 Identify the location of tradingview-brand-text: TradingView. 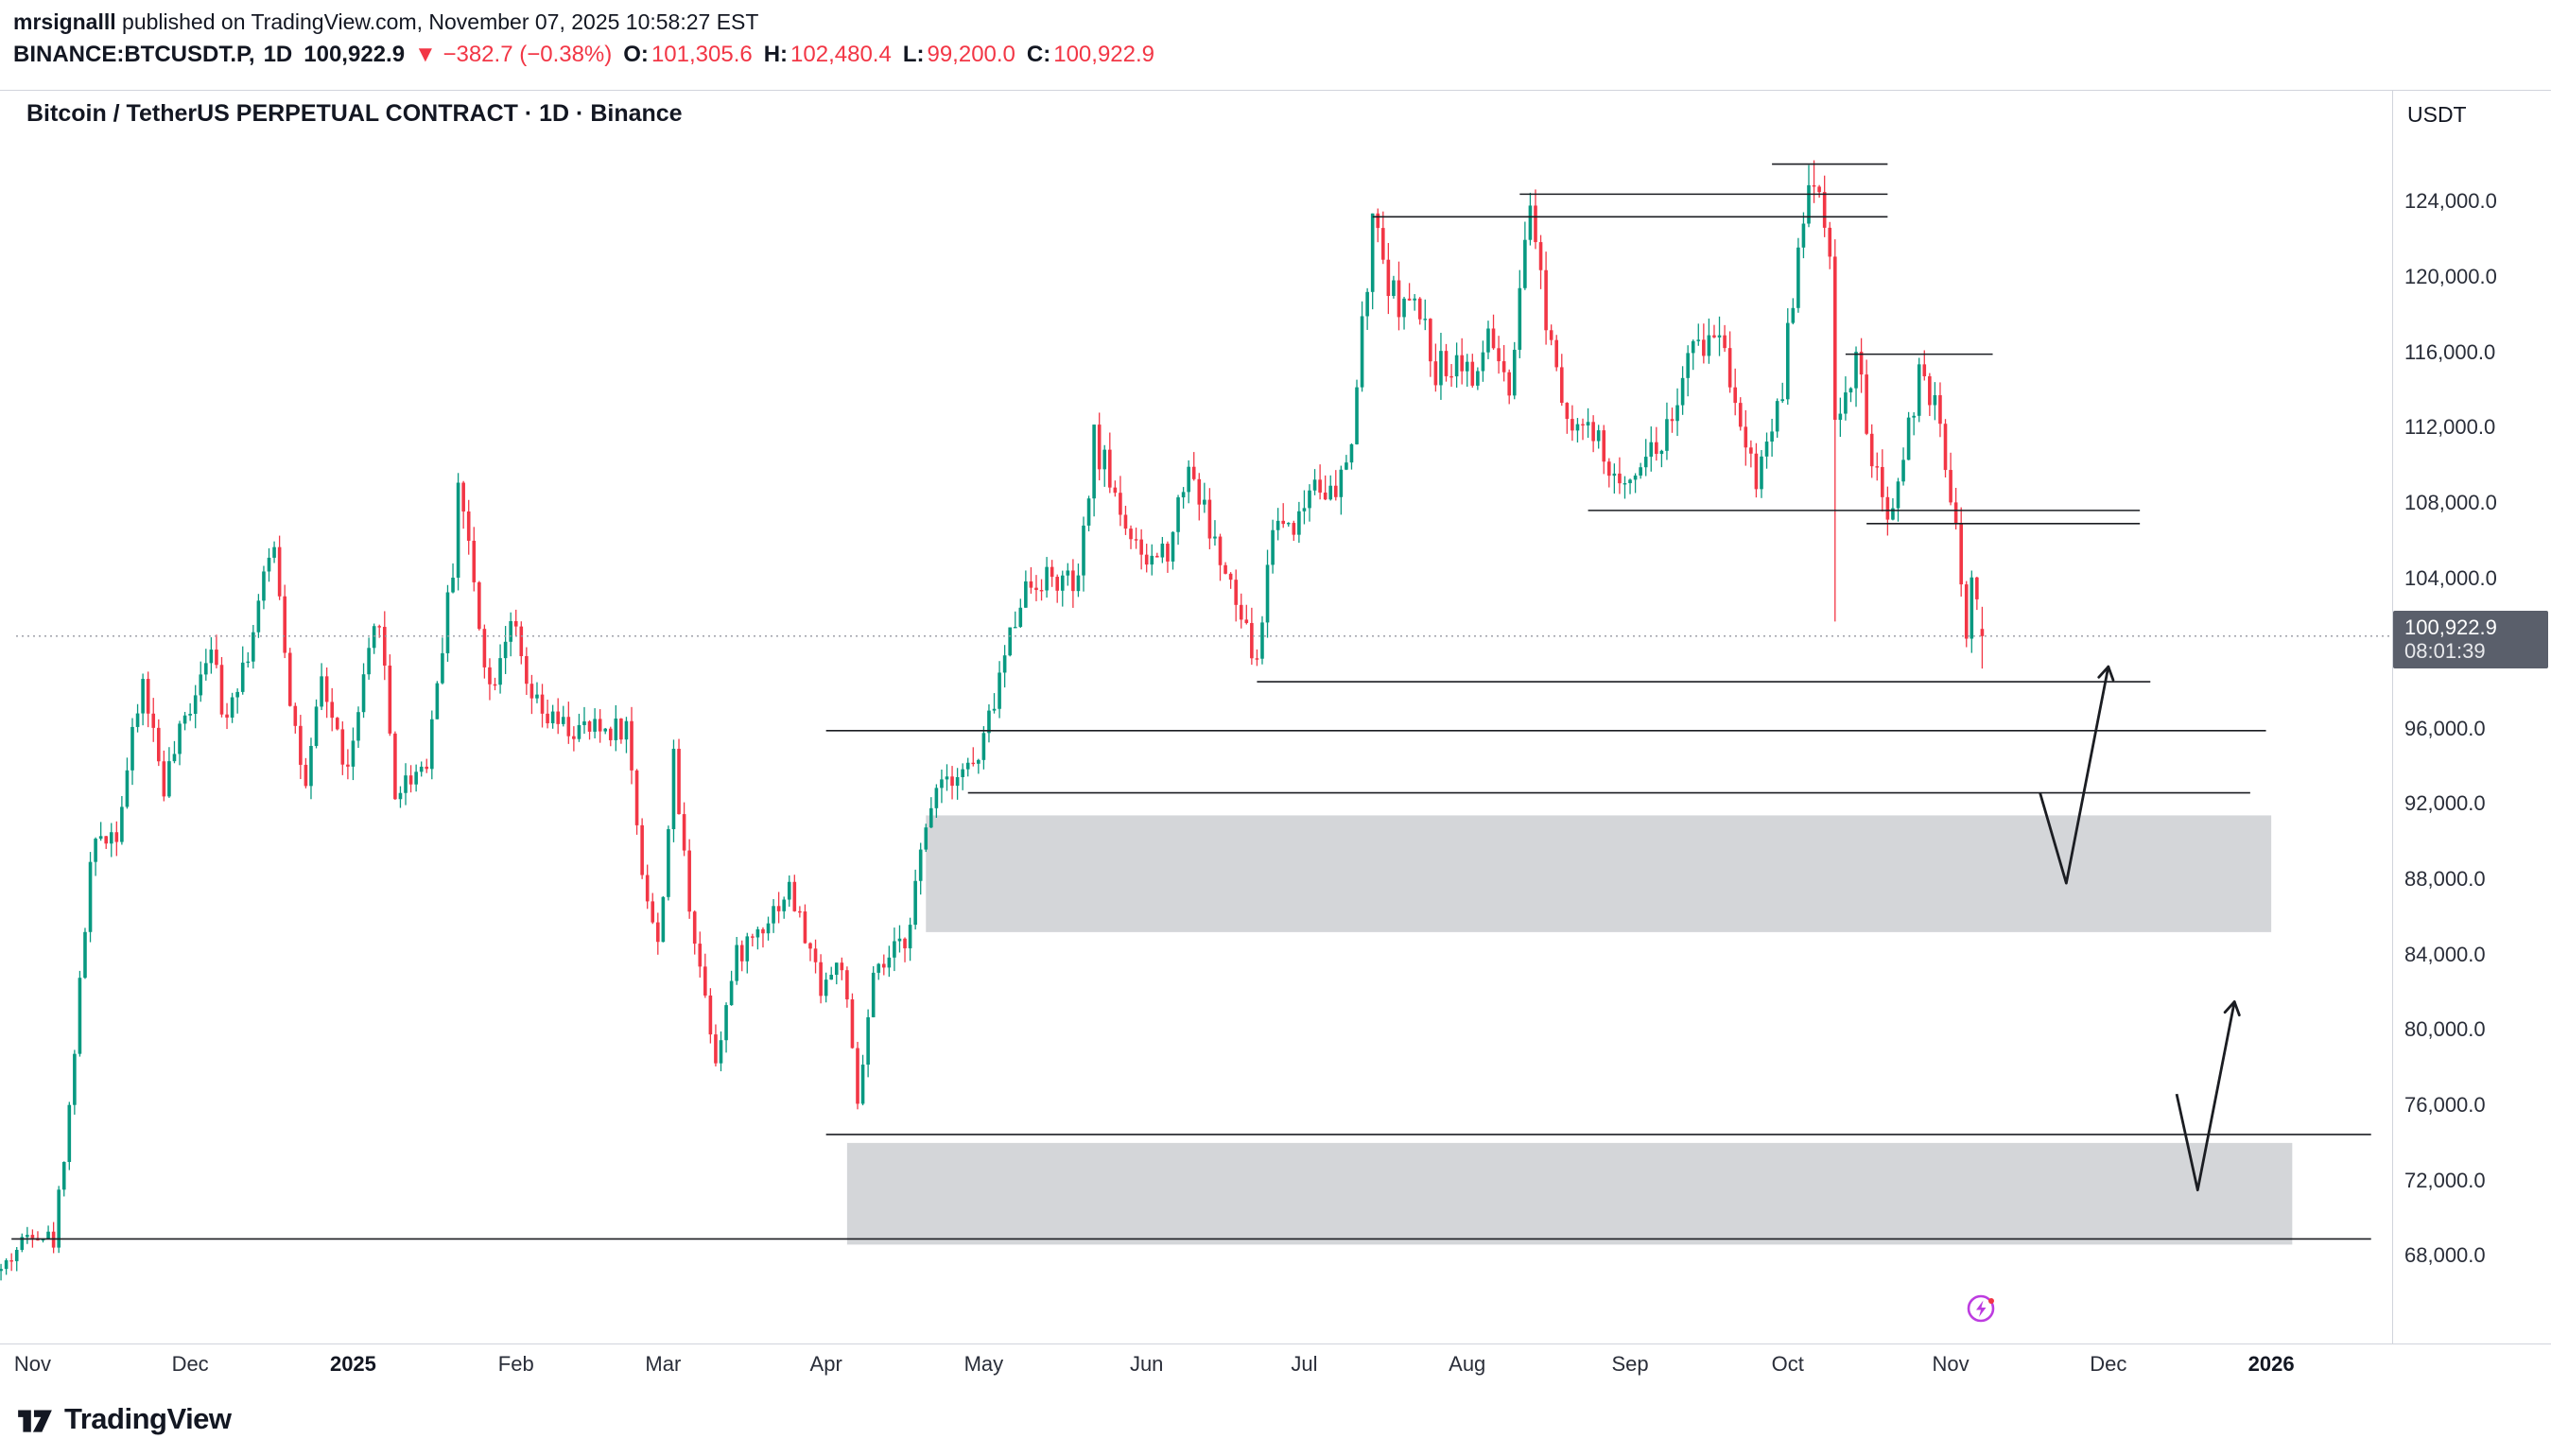
(148, 1418).